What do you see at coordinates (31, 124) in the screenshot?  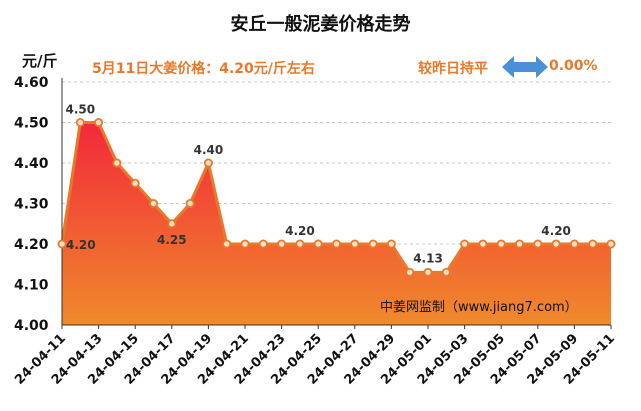 I see `y-tick-label: 4.50` at bounding box center [31, 124].